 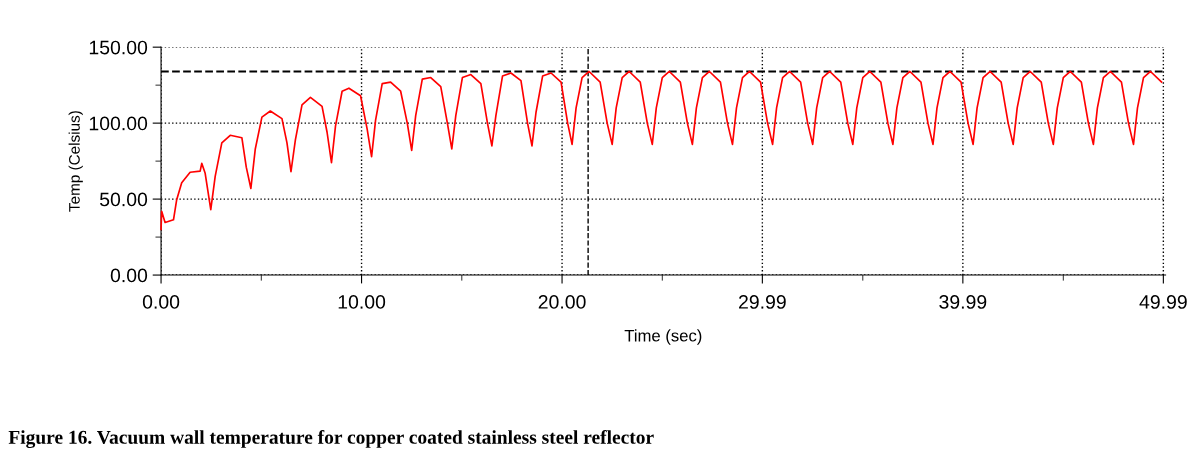 What do you see at coordinates (963, 302) in the screenshot?
I see `x-tick-label: 39.99` at bounding box center [963, 302].